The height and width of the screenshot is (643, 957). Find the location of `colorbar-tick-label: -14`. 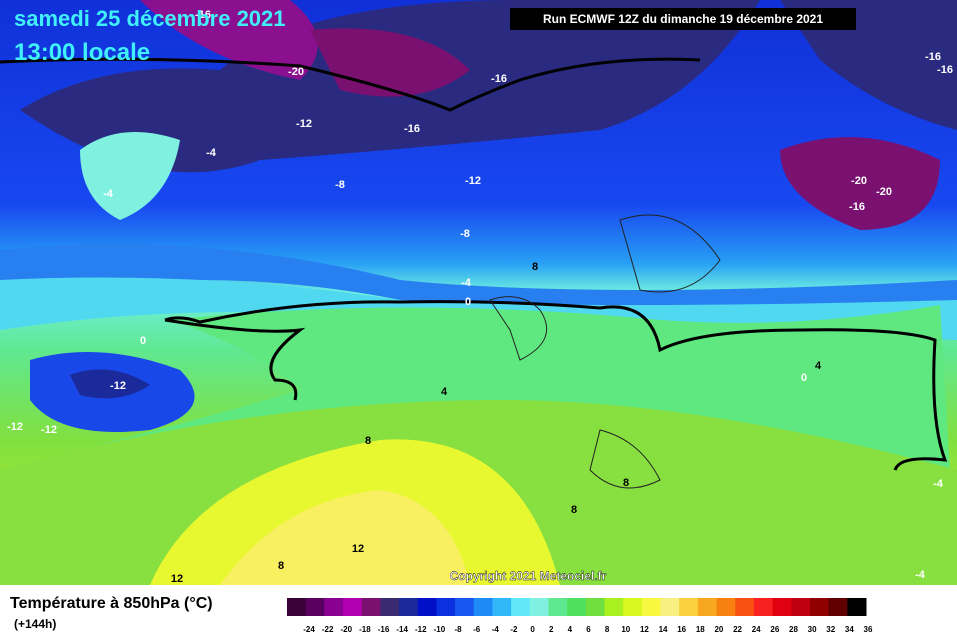

colorbar-tick-label: -14 is located at coordinates (402, 629).